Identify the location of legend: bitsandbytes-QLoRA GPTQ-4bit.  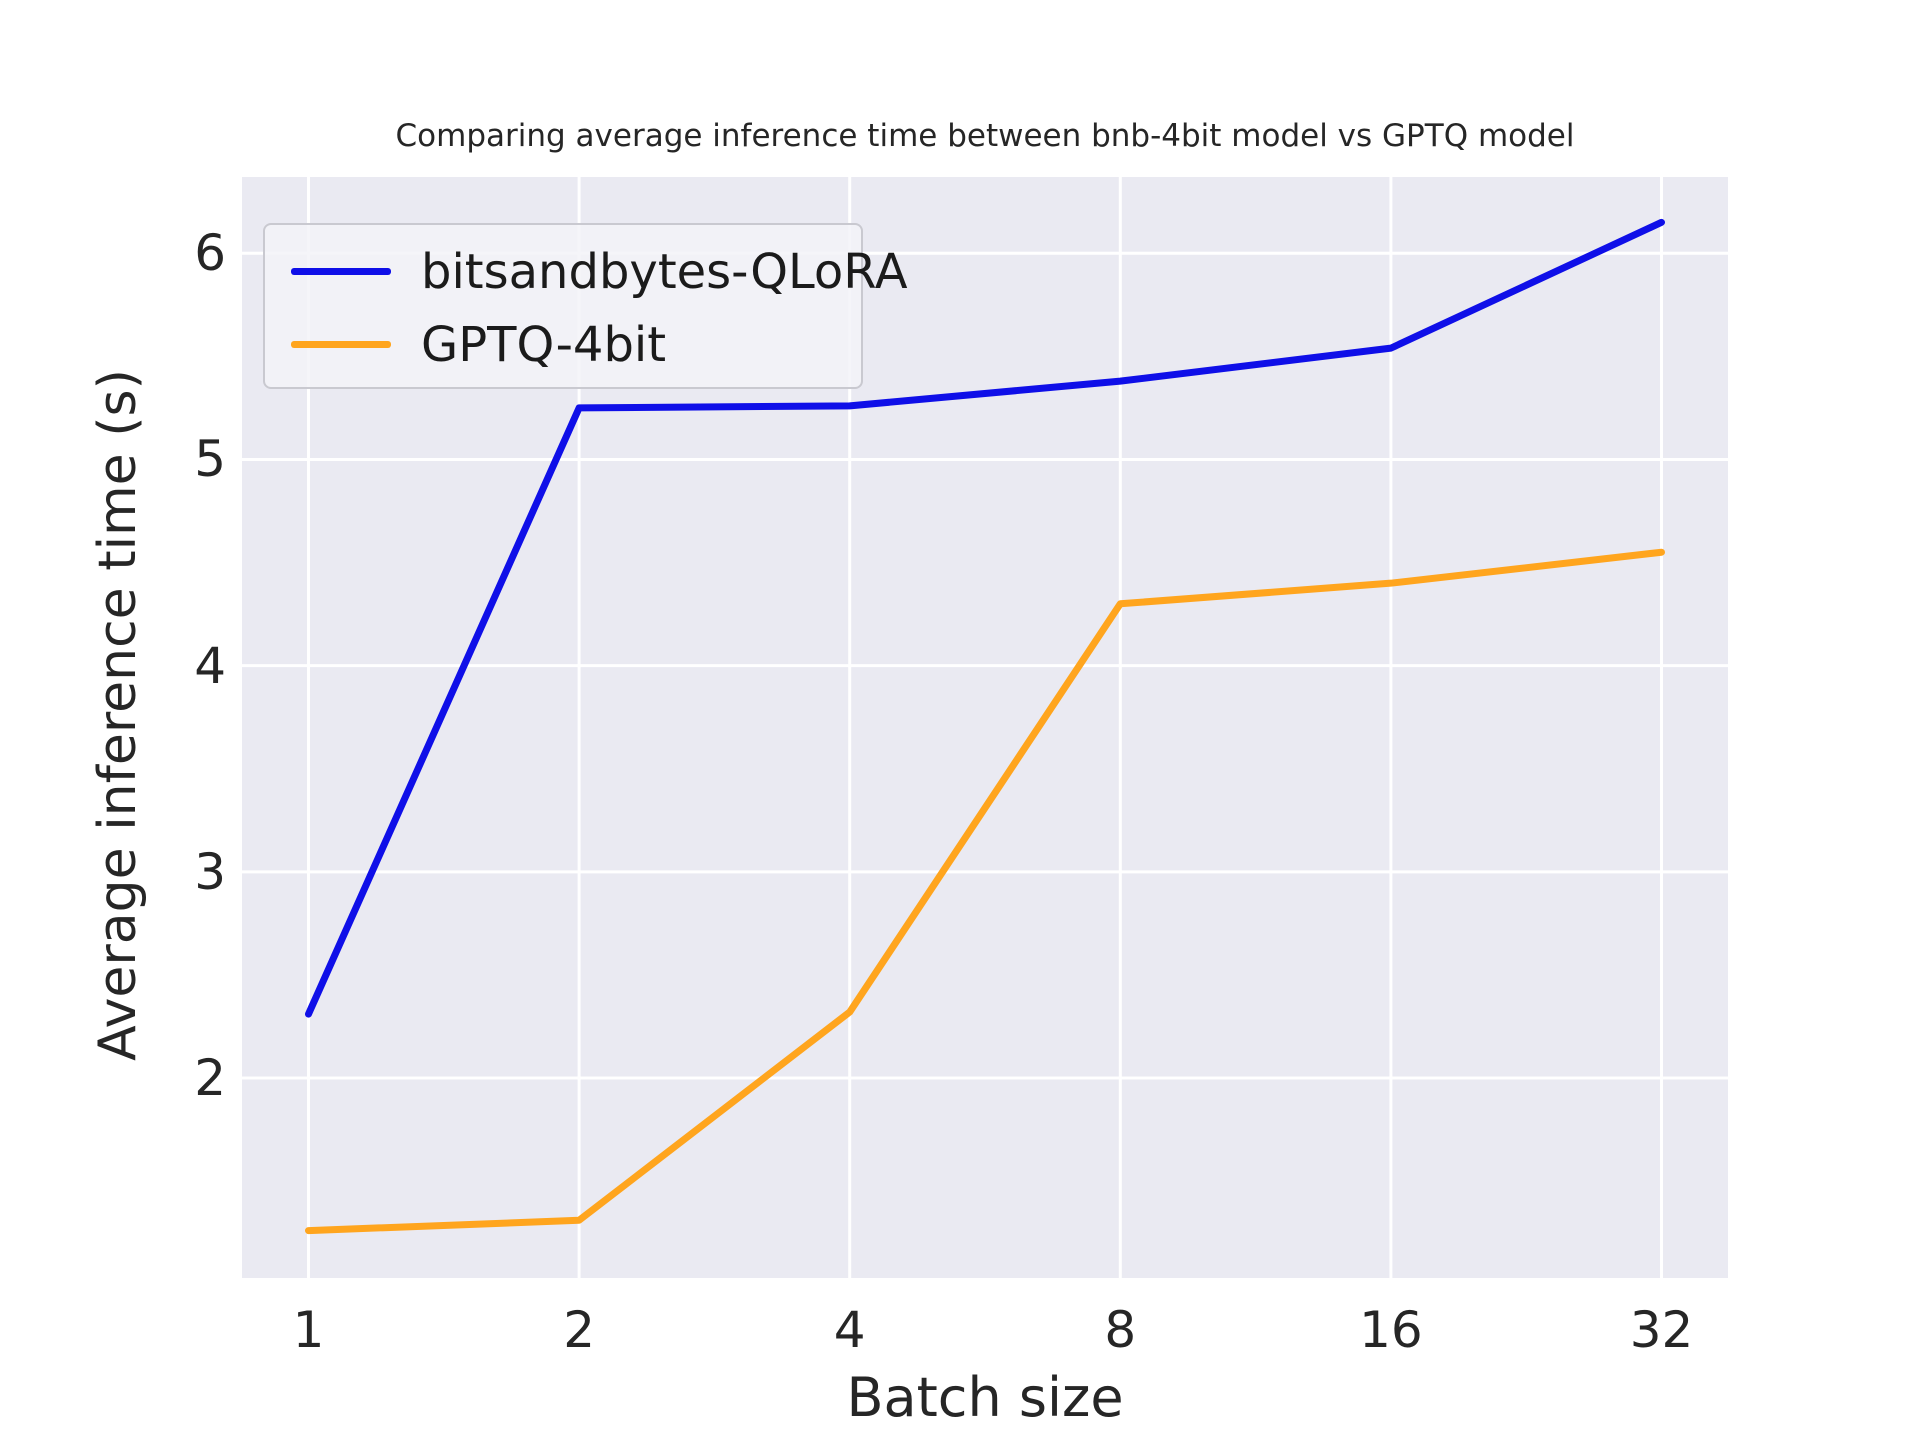
(585, 306).